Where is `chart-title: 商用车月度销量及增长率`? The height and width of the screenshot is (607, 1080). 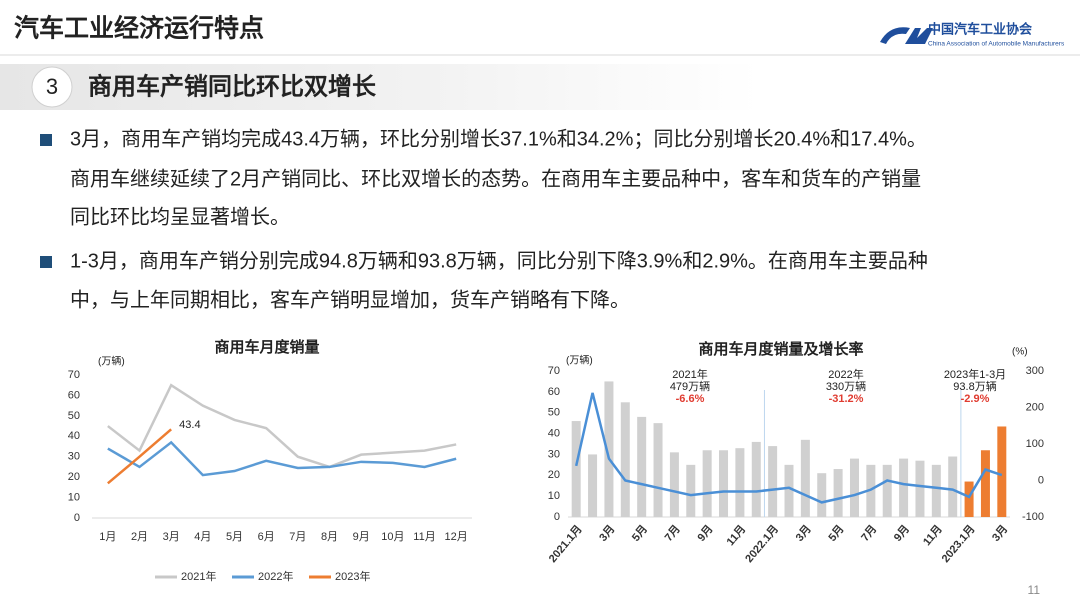 chart-title: 商用车月度销量及增长率 is located at coordinates (780, 349).